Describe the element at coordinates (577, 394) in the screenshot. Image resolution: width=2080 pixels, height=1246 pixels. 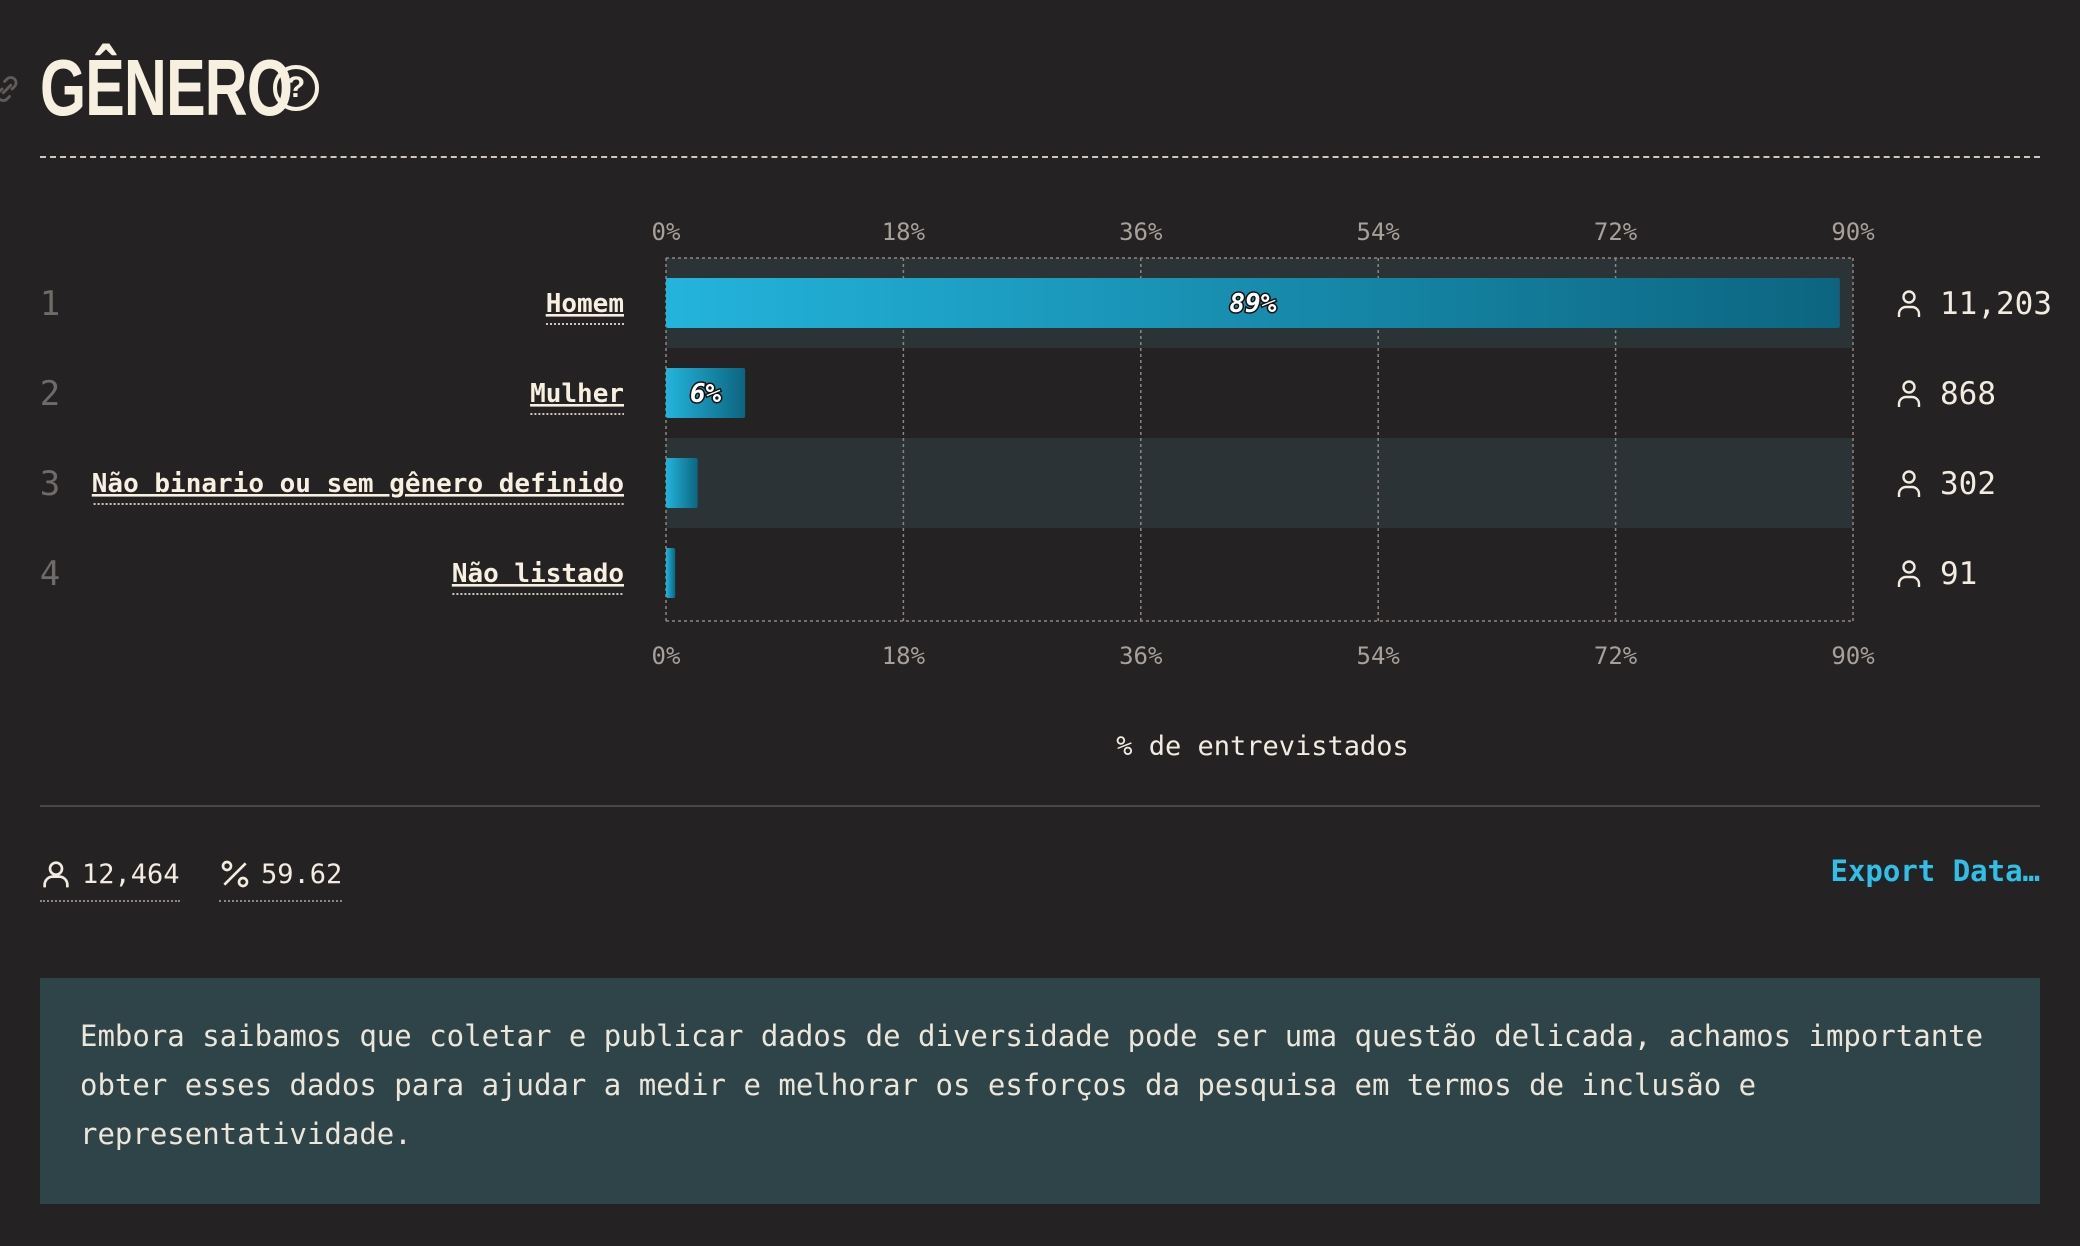
I see `category-label: Mulher` at that location.